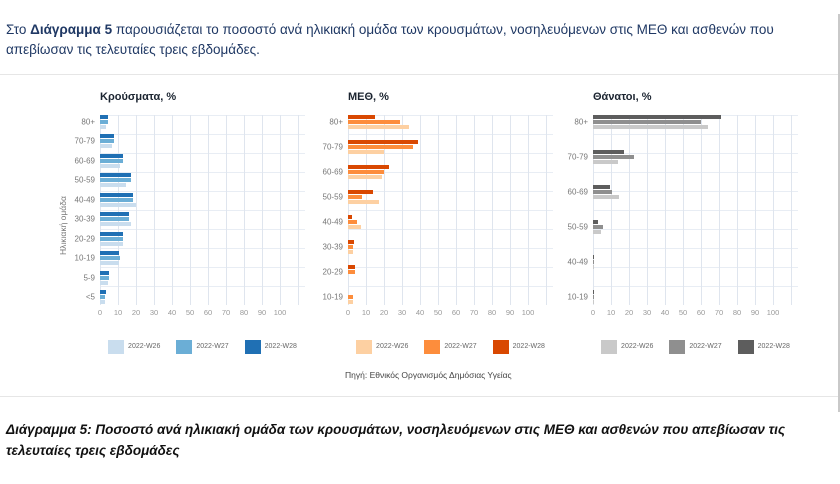 The height and width of the screenshot is (484, 840). What do you see at coordinates (202, 346) in the screenshot?
I see `legend-cases: 2022-W26 2022-W27 2022-W28` at bounding box center [202, 346].